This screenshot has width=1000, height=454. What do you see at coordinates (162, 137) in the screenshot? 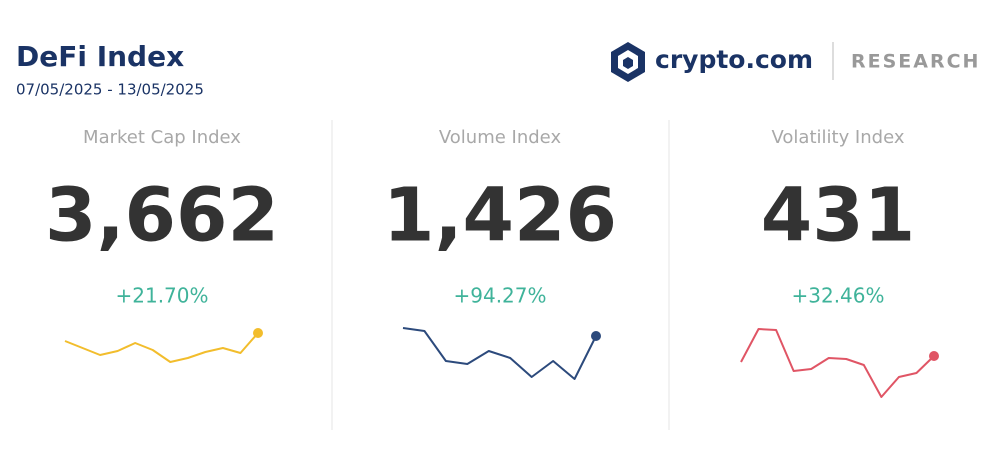
I see `card-label: Market Cap Index` at bounding box center [162, 137].